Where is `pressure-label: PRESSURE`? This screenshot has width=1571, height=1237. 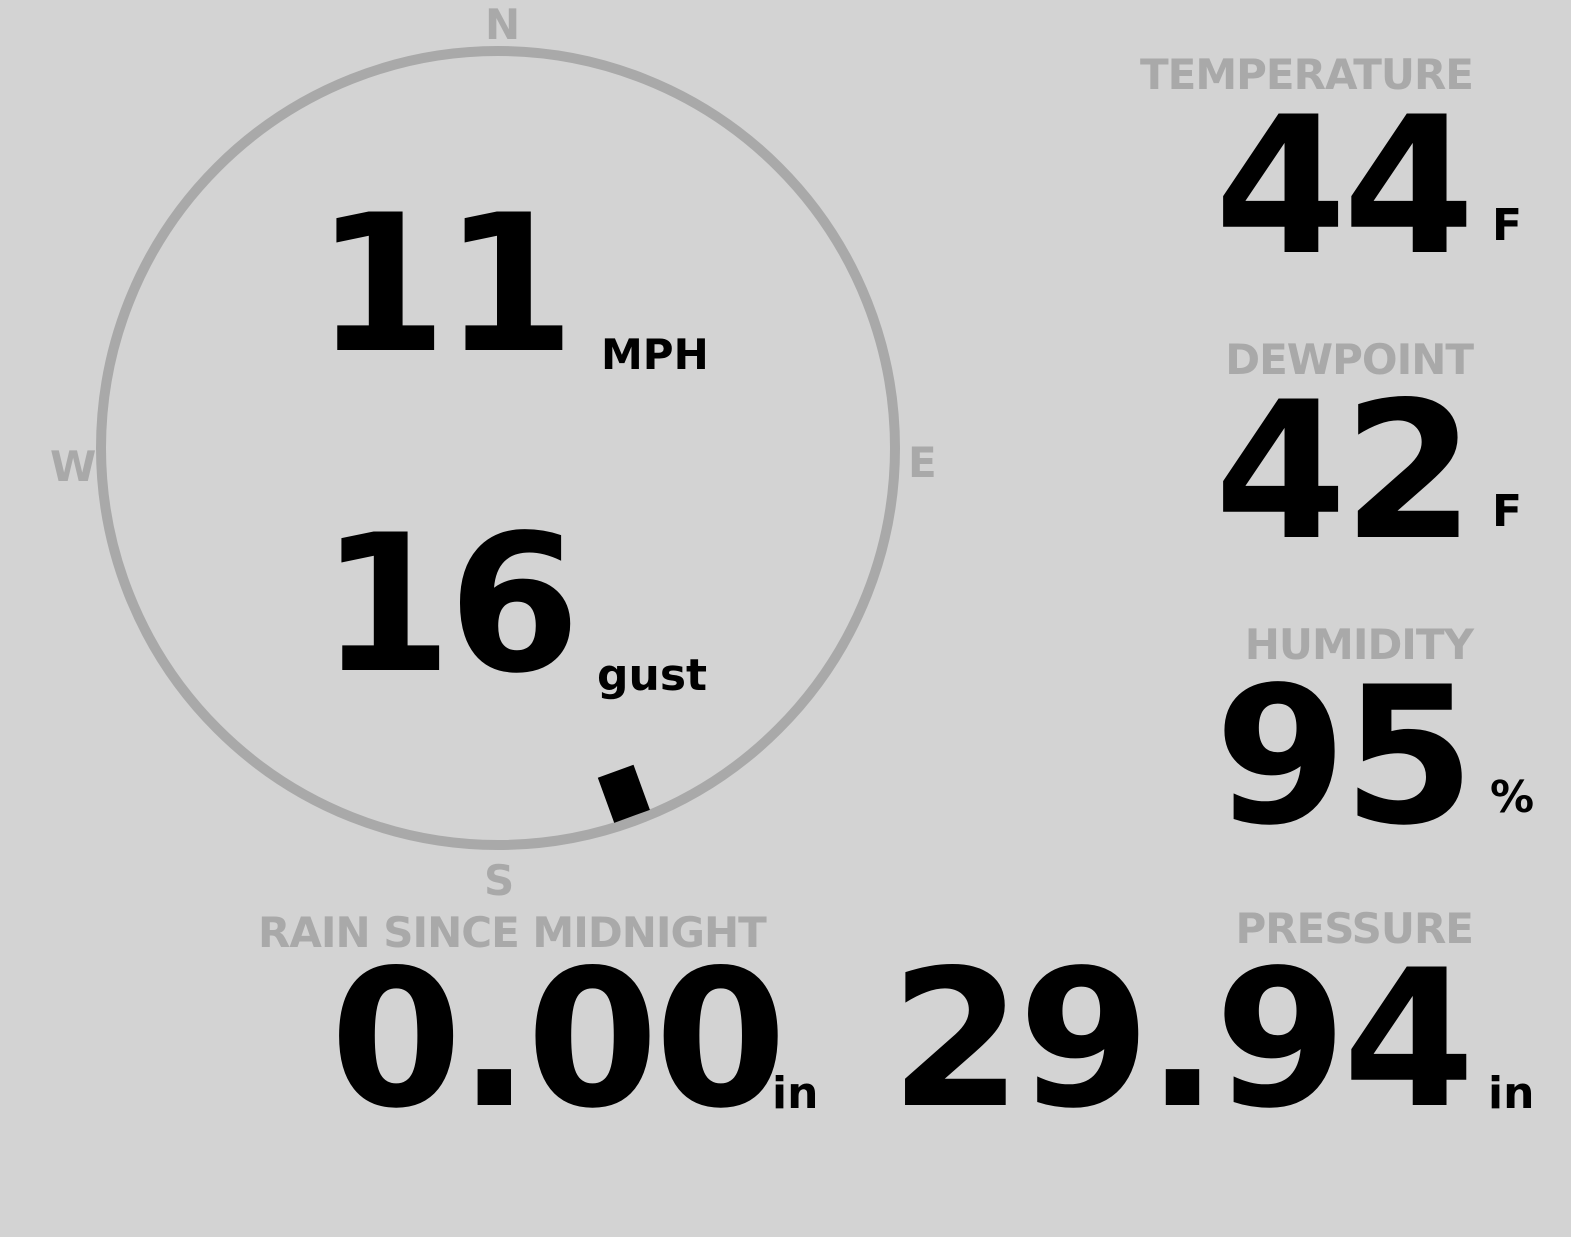
pressure-label: PRESSURE is located at coordinates (1354, 928).